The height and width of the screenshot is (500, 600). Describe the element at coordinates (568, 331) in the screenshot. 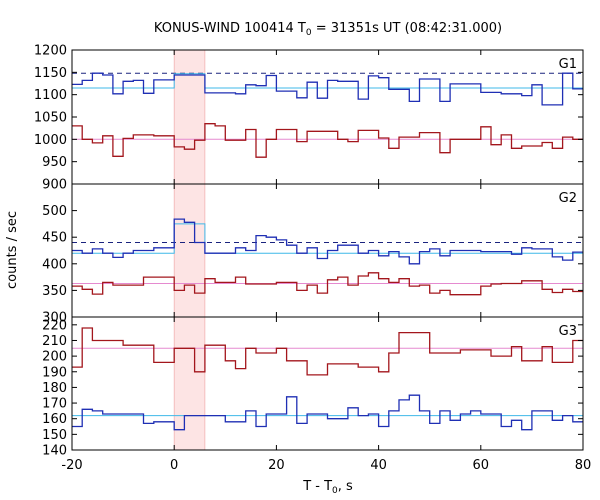

I see `panel-label: G3` at that location.